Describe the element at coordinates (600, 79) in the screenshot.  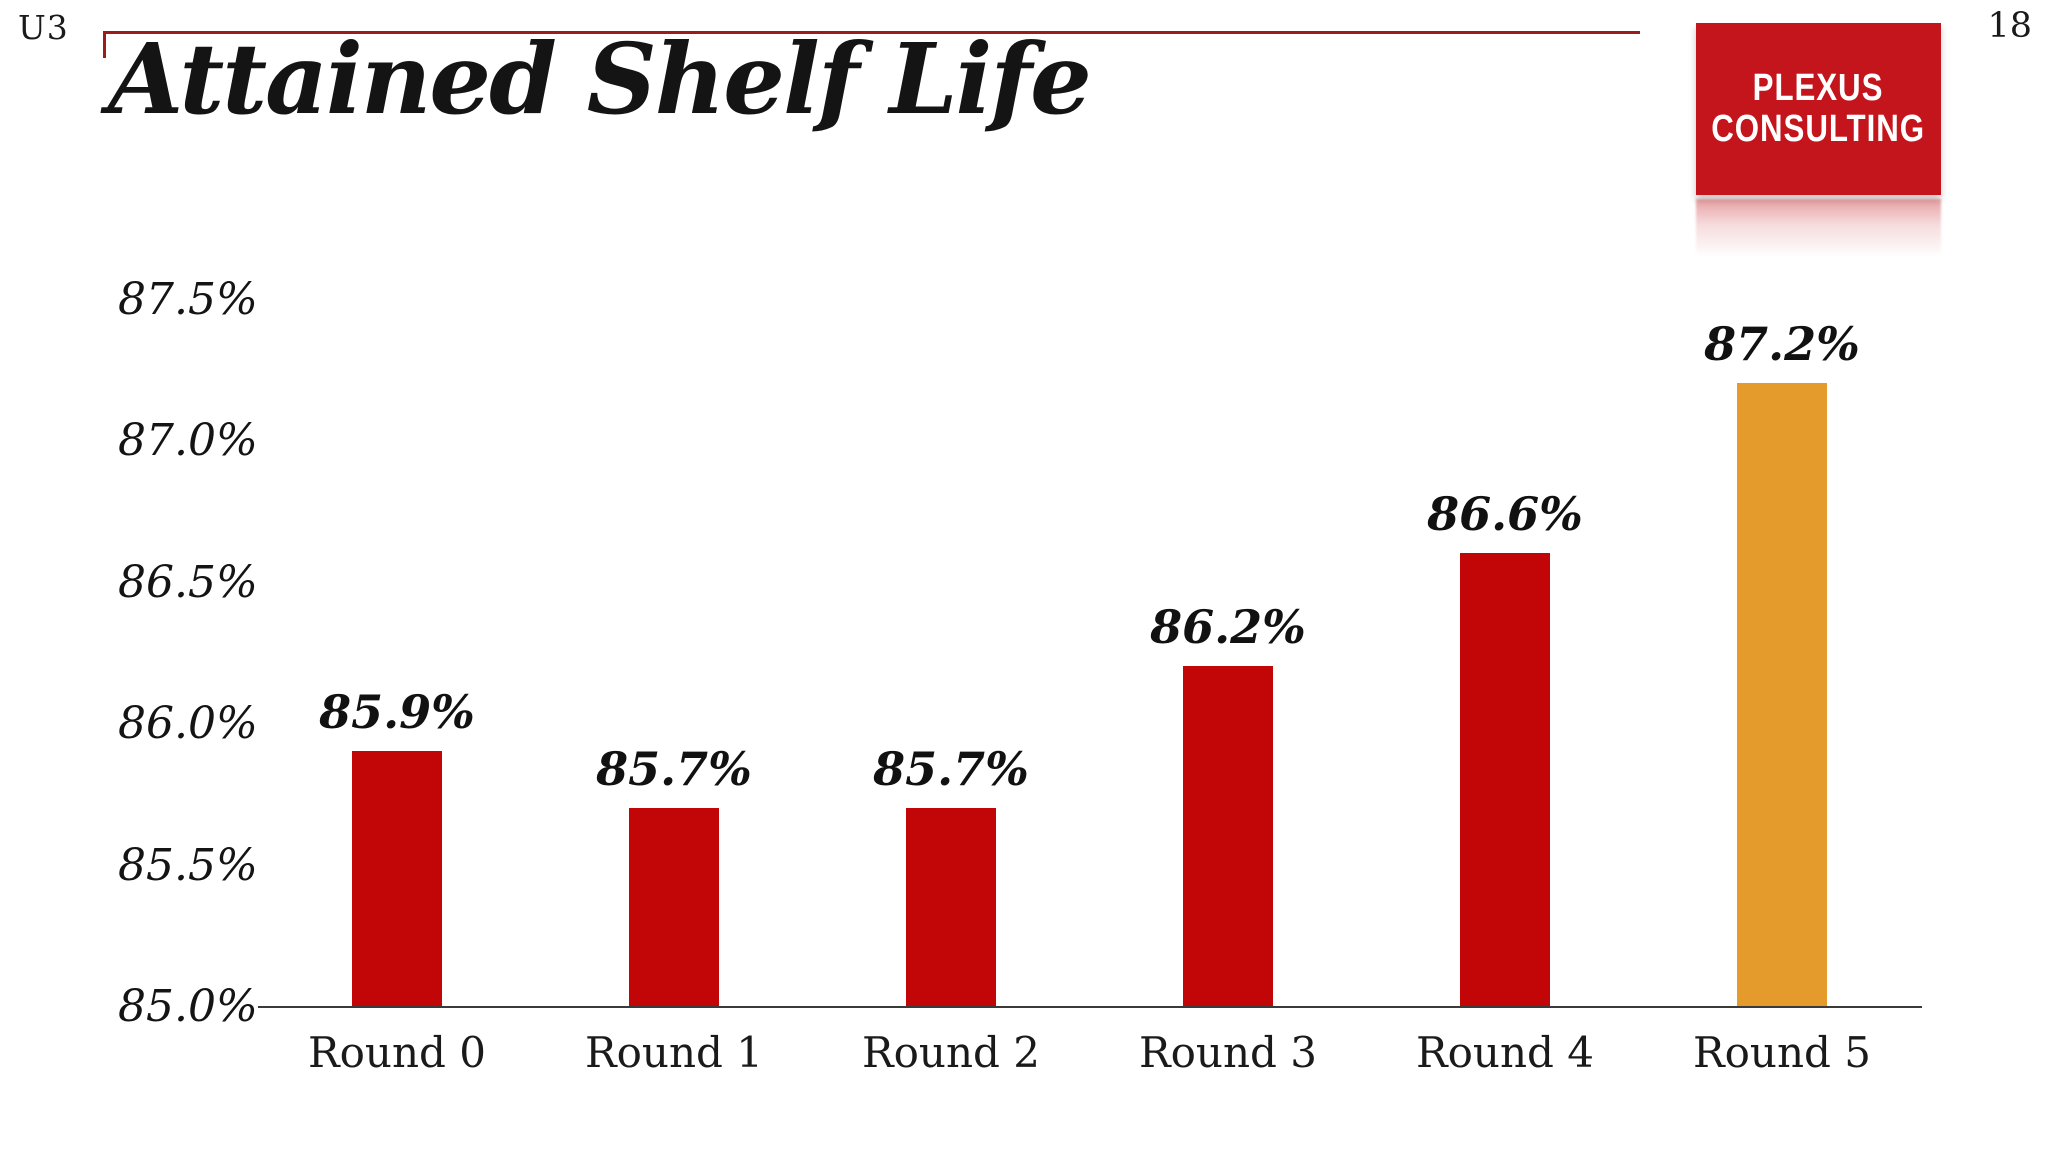
I see `slide-title: Attained Shelf Life` at that location.